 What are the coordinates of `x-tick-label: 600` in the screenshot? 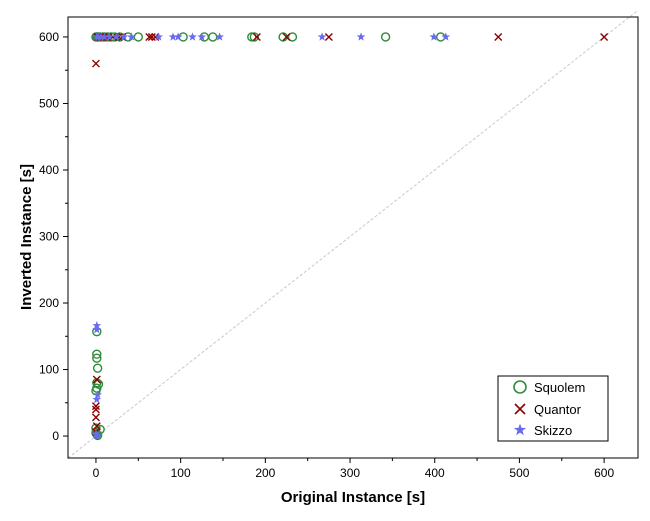 It's located at (604, 473).